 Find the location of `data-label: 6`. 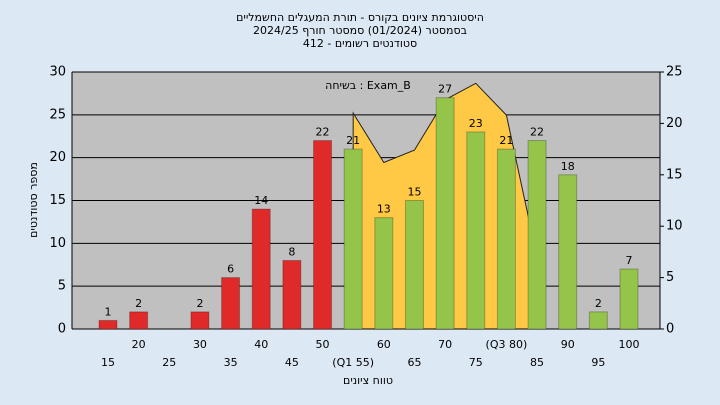

data-label: 6 is located at coordinates (230, 269).